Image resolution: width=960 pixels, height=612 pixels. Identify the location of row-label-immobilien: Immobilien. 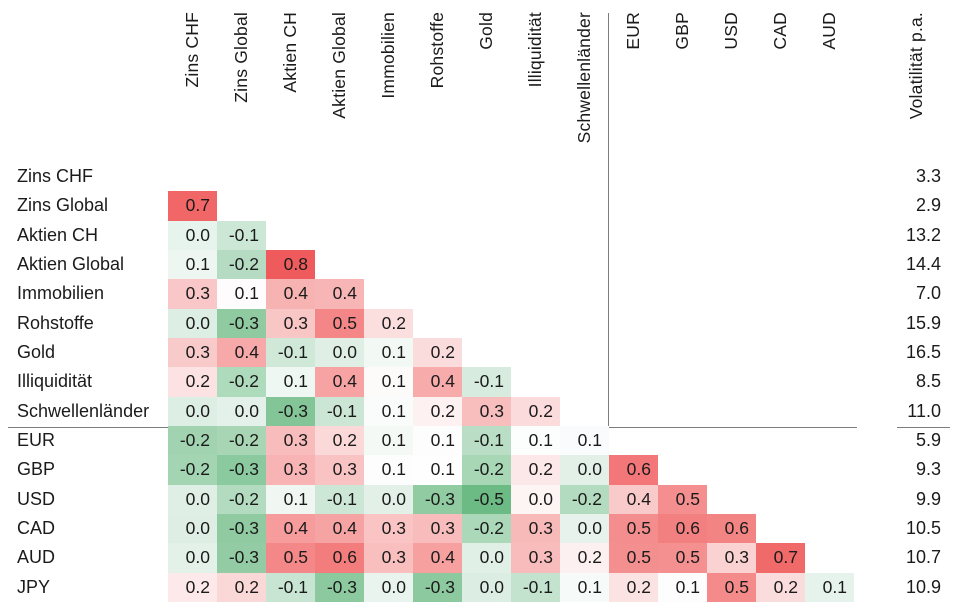
(61, 293).